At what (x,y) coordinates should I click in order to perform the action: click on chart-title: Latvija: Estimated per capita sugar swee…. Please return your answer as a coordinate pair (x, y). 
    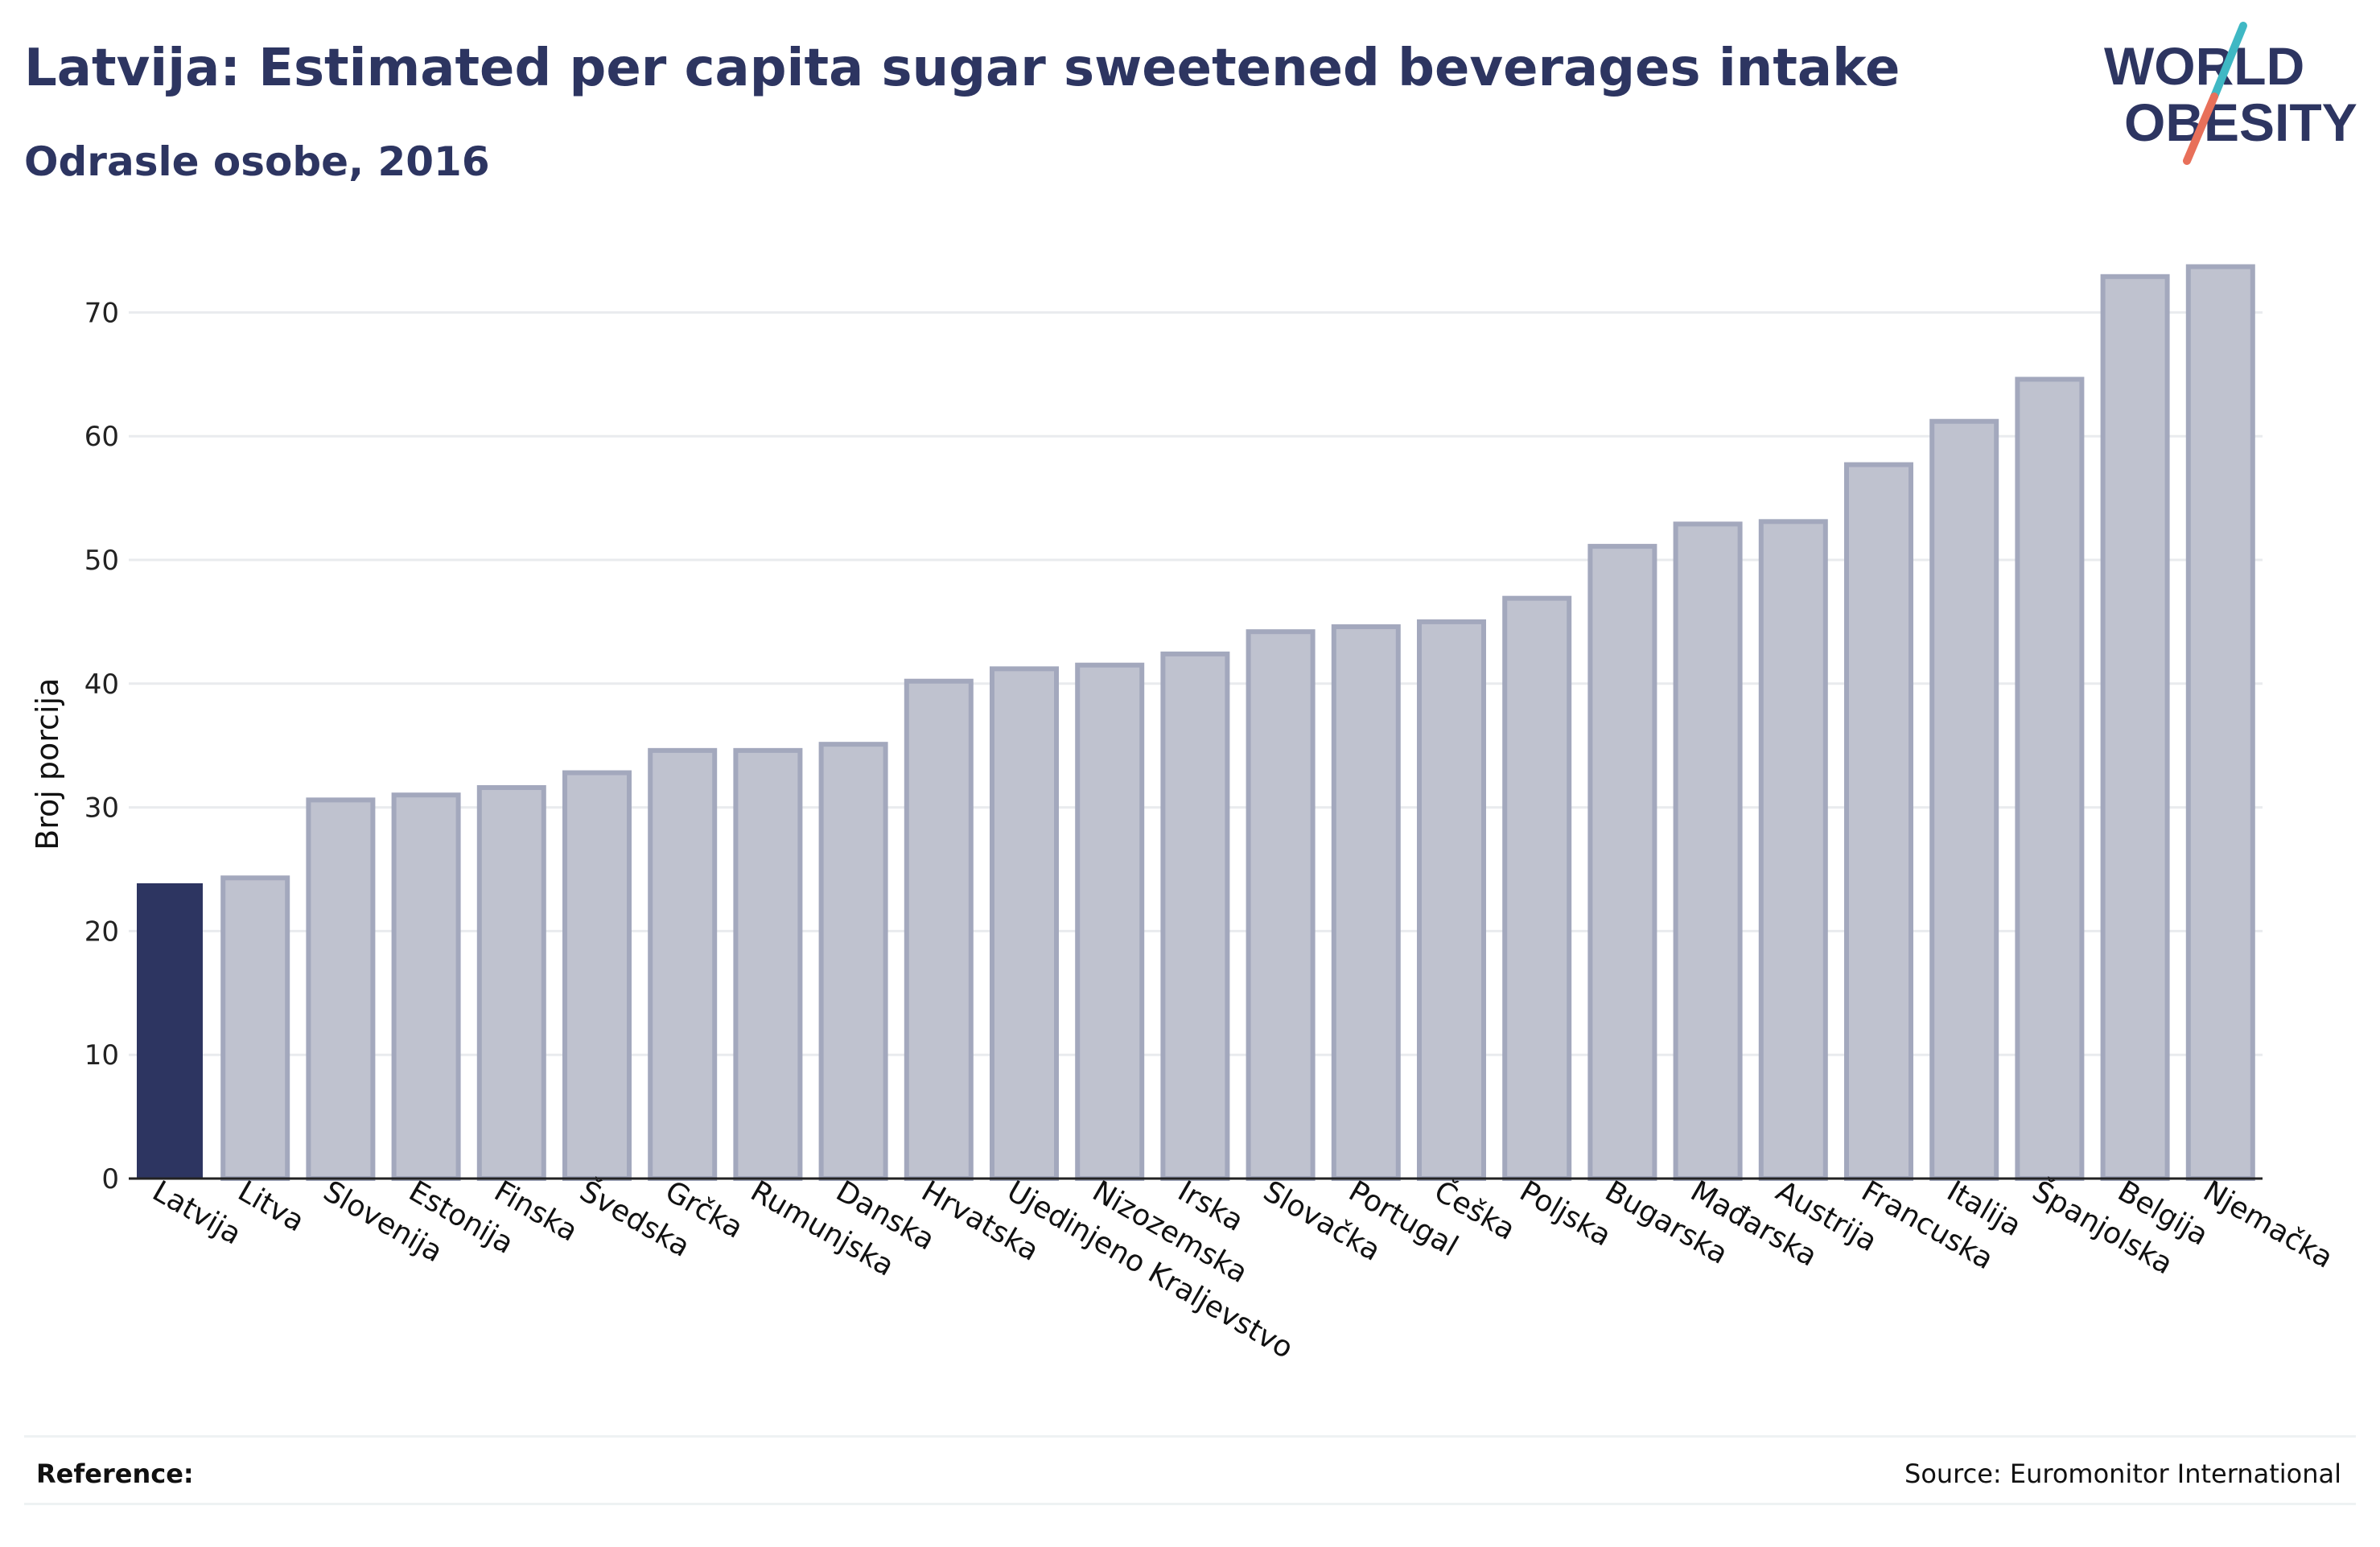
    Looking at the image, I should click on (962, 68).